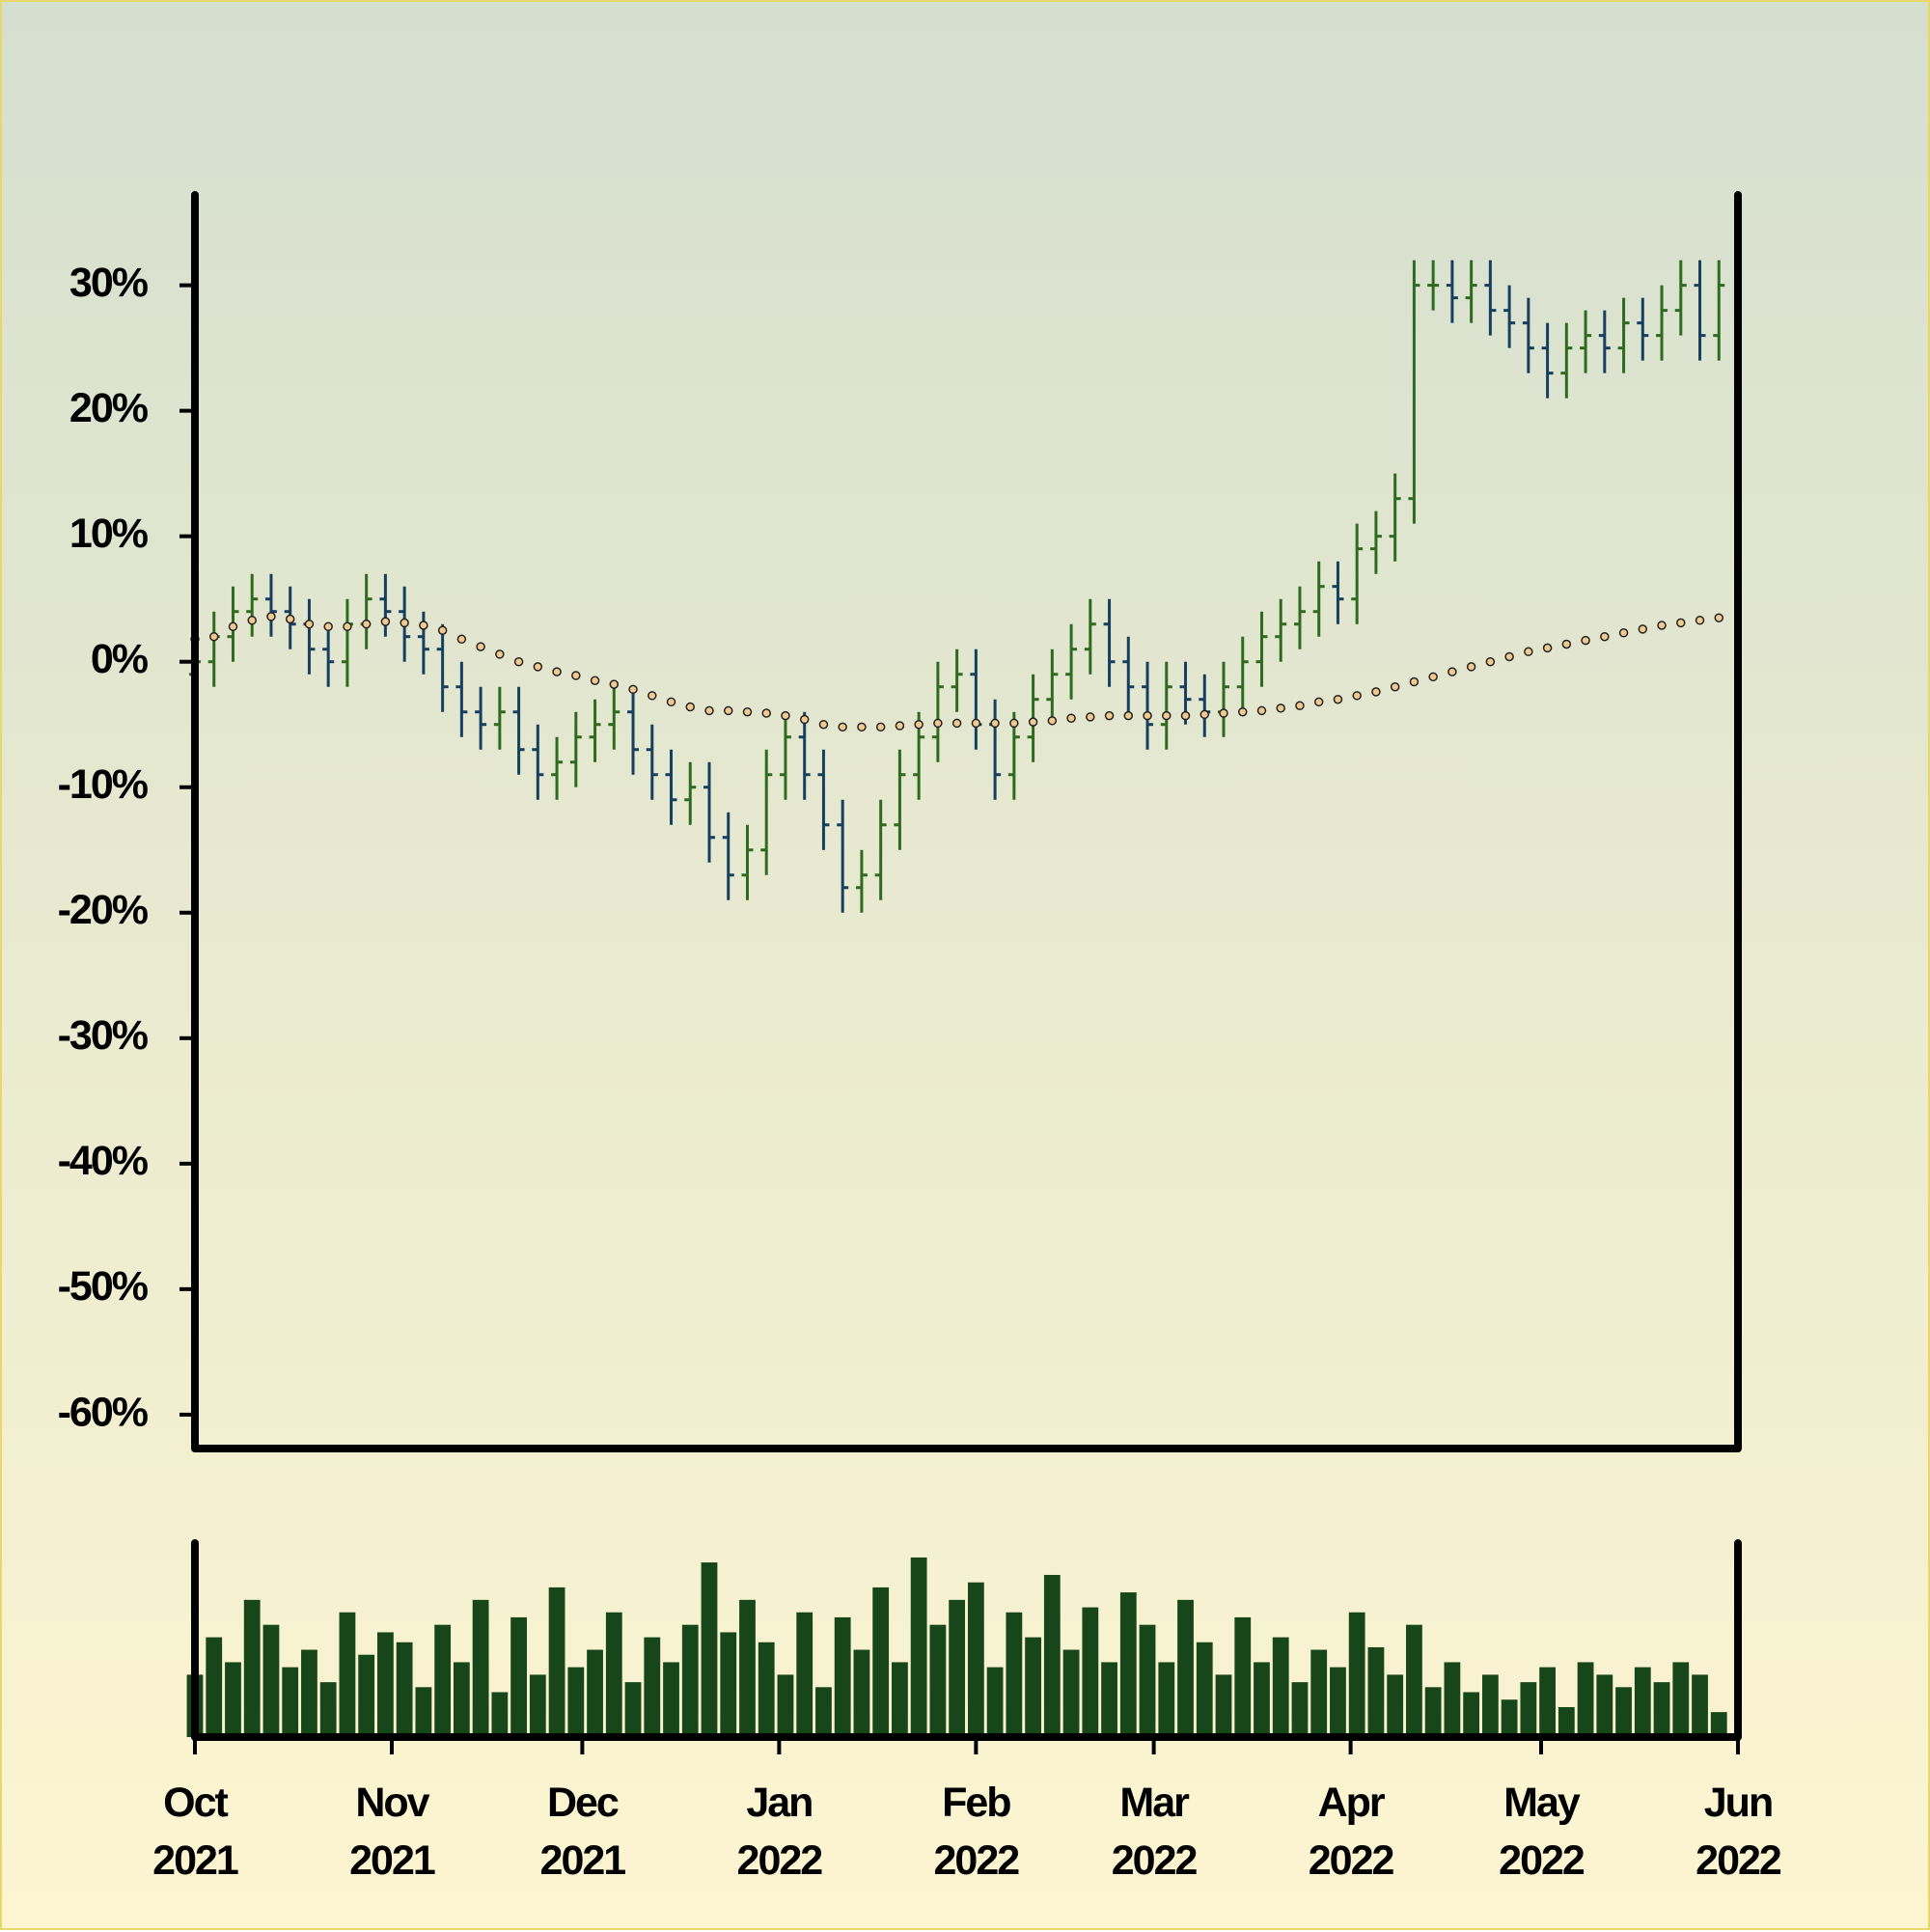 The image size is (1930, 1932). What do you see at coordinates (392, 1832) in the screenshot?
I see `x-tick-label: Nov 2021` at bounding box center [392, 1832].